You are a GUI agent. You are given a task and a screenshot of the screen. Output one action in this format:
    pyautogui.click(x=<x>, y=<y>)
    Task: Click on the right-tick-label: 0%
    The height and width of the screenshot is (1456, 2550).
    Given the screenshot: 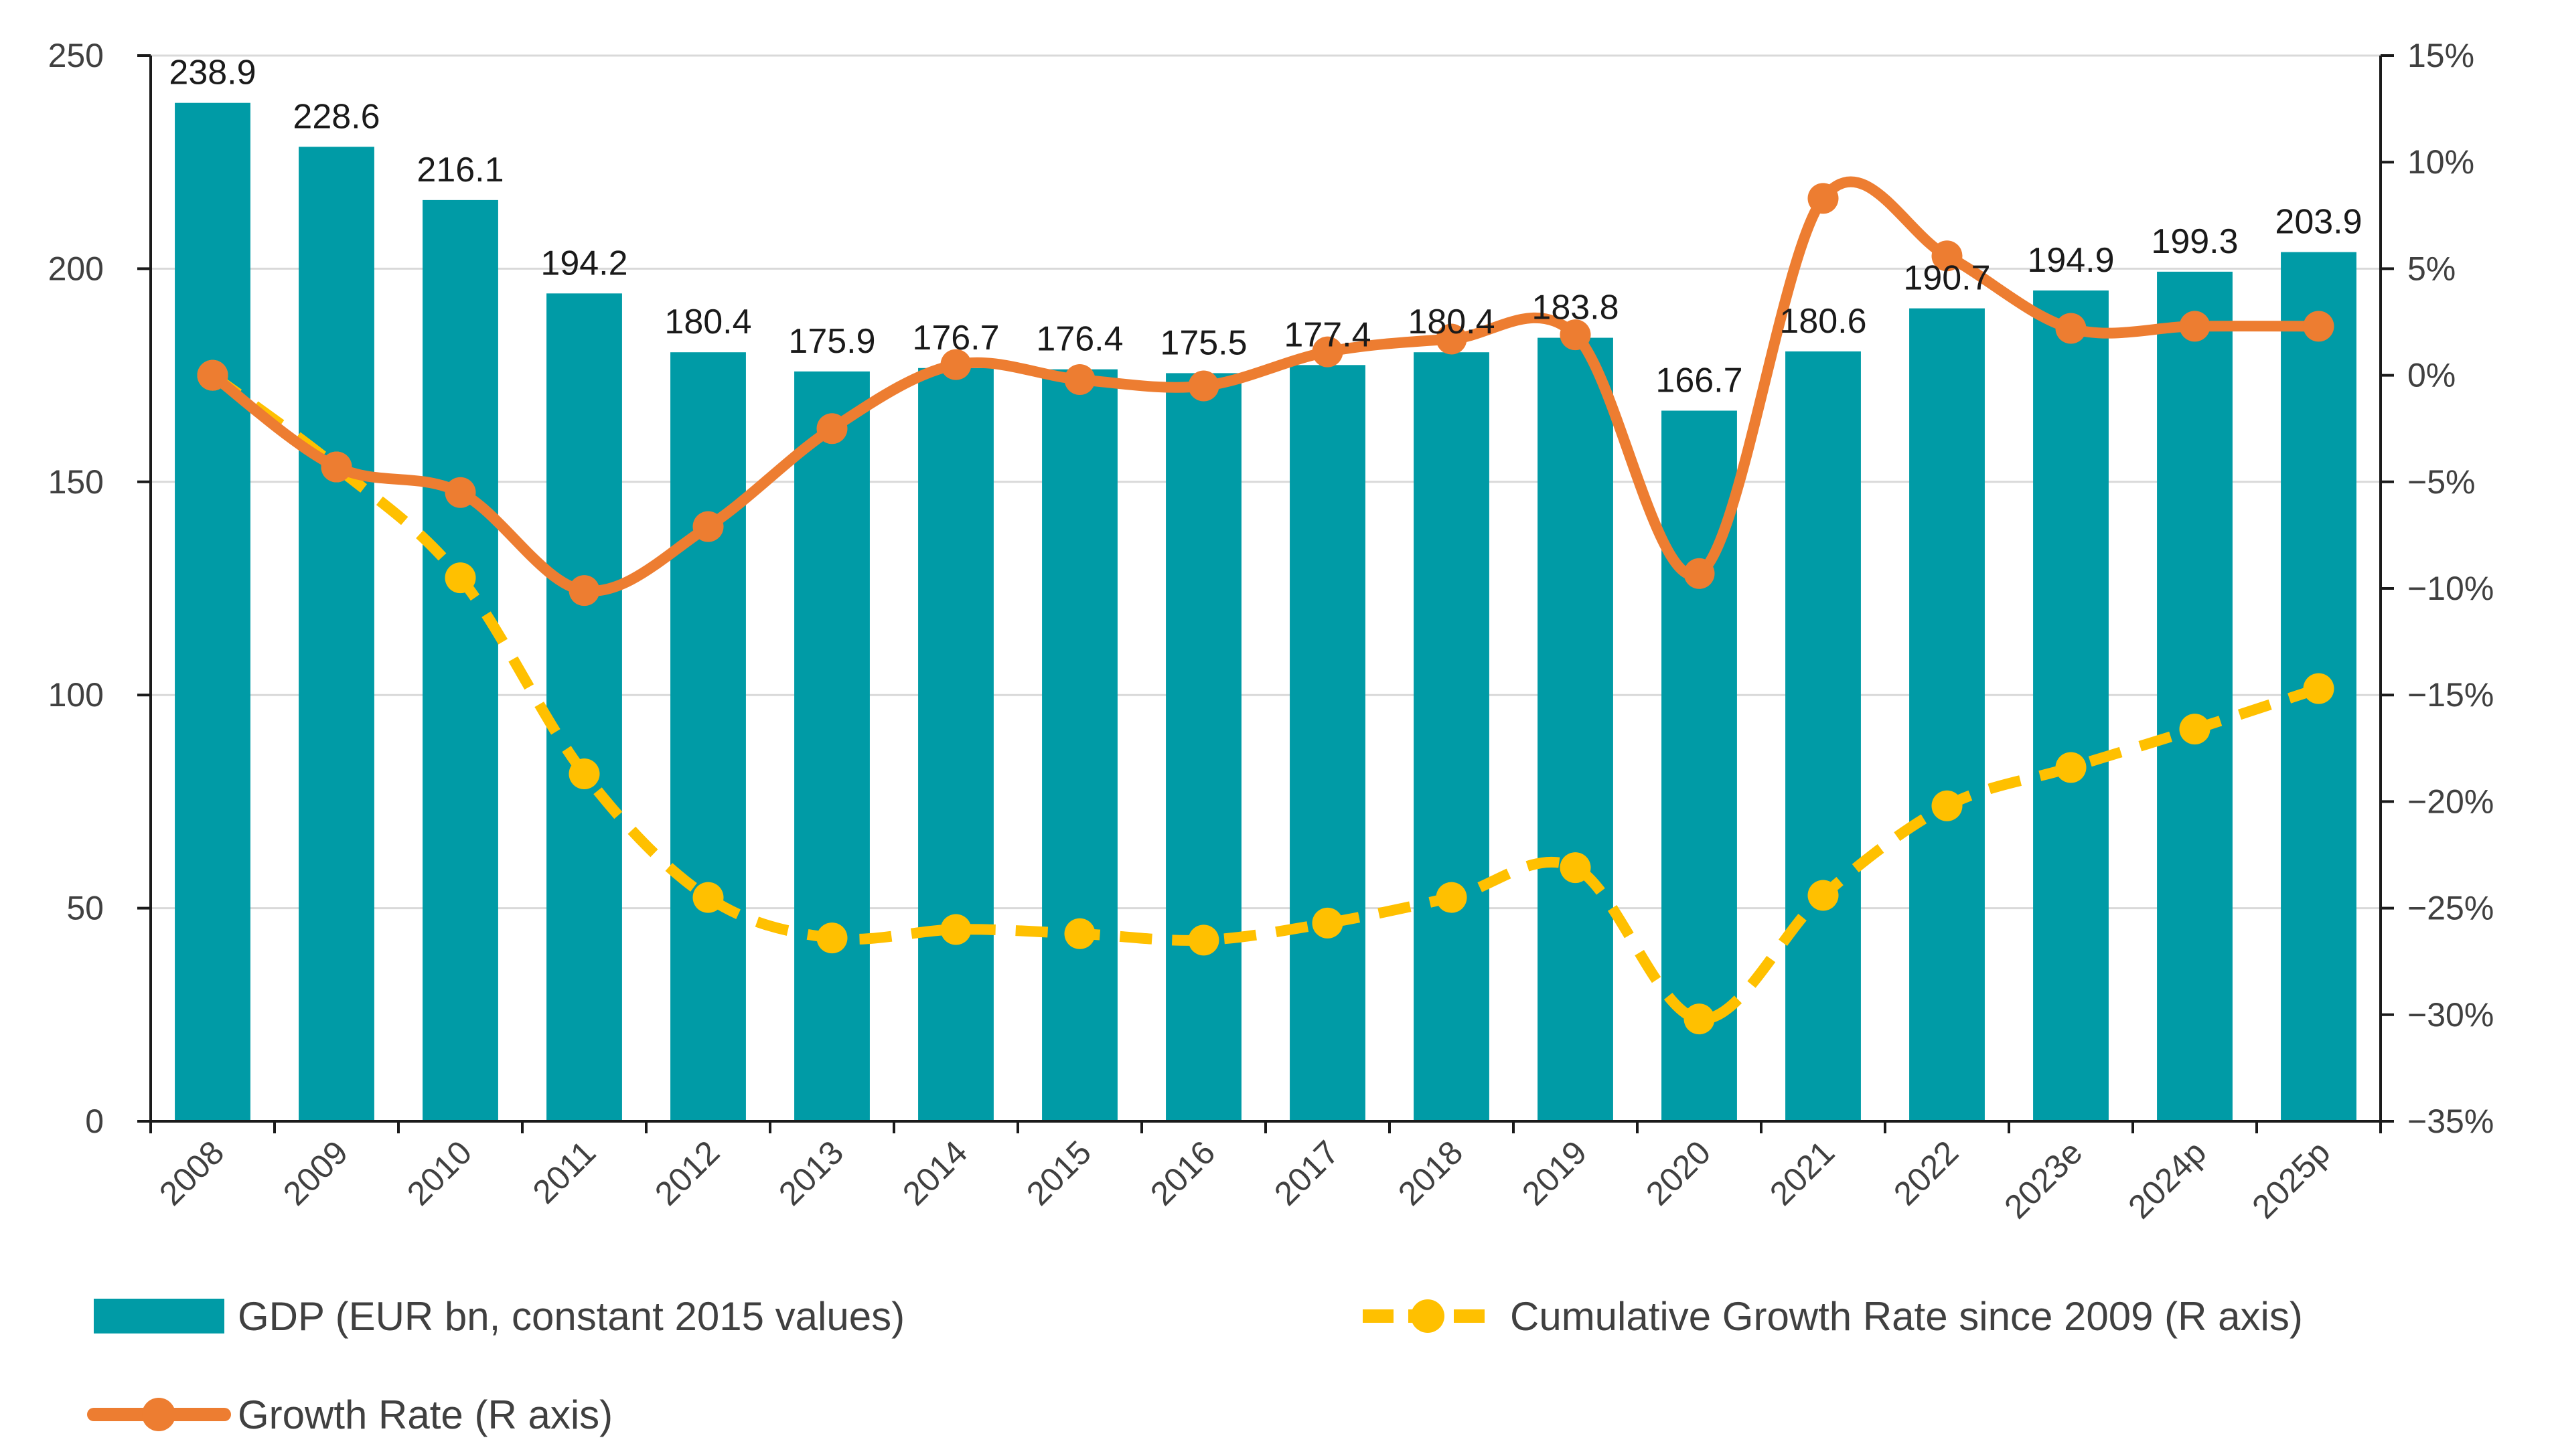 What is the action you would take?
    pyautogui.click(x=2431, y=375)
    